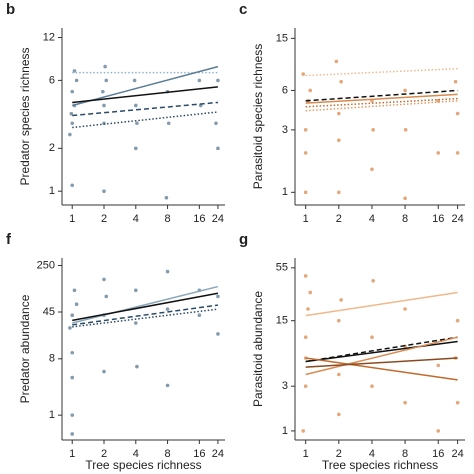  Describe the element at coordinates (9, 239) in the screenshot. I see `panel-label: f` at that location.